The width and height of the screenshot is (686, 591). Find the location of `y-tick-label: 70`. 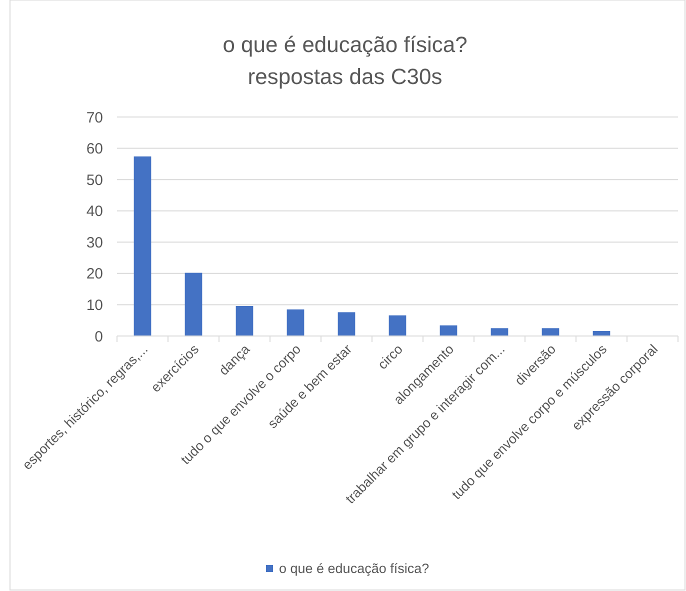

y-tick-label: 70 is located at coordinates (94, 117).